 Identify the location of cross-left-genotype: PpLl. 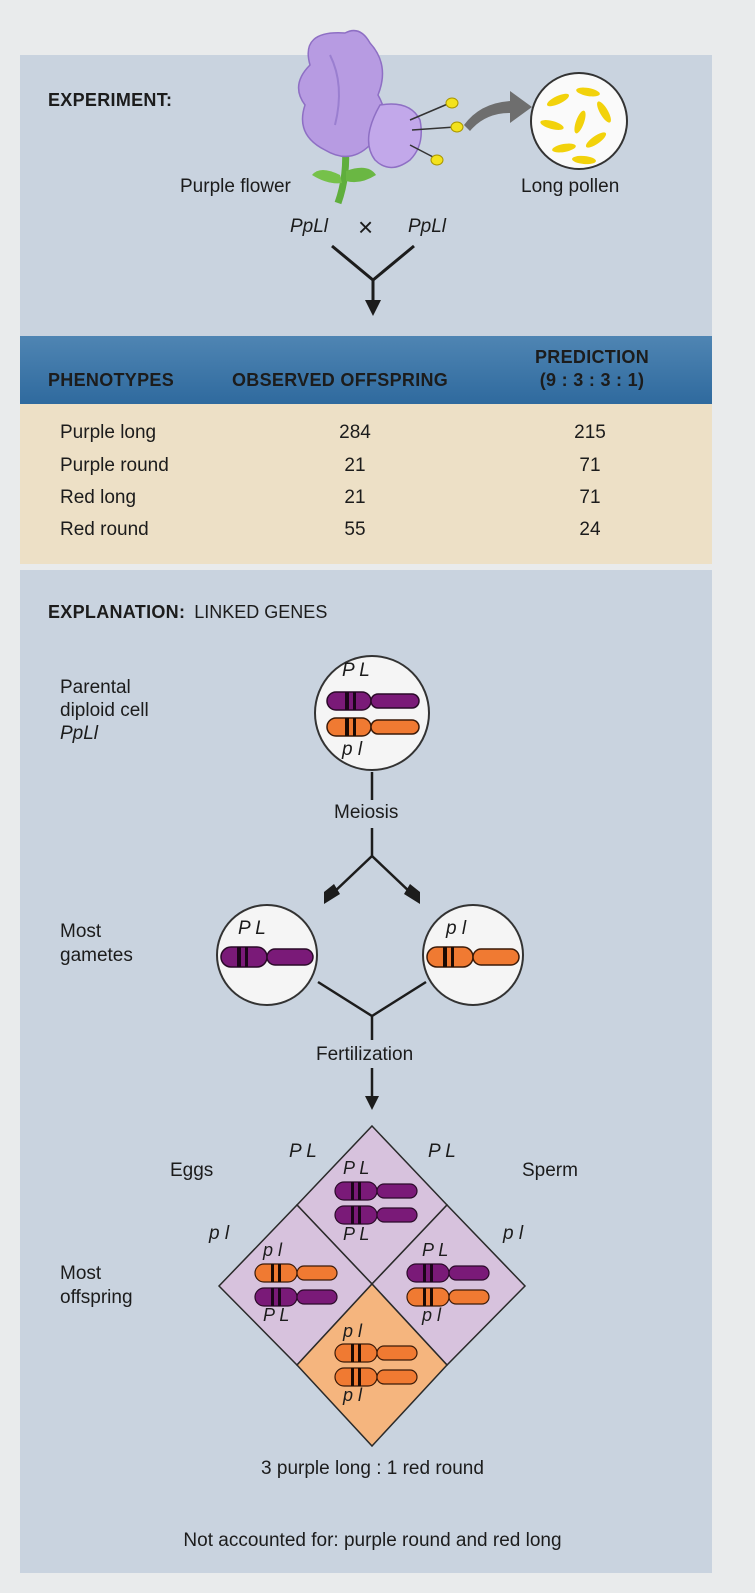
(309, 226).